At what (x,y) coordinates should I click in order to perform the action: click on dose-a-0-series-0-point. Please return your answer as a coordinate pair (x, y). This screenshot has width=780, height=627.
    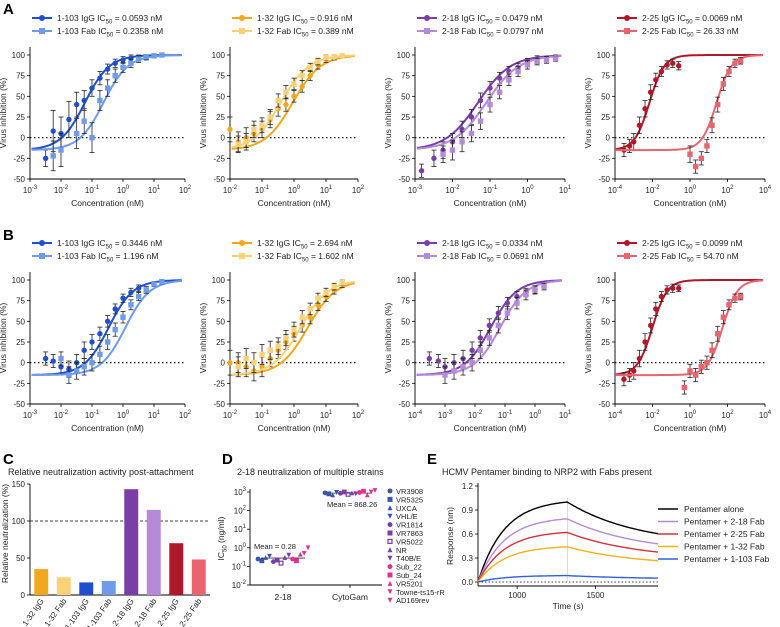
    Looking at the image, I should click on (92, 88).